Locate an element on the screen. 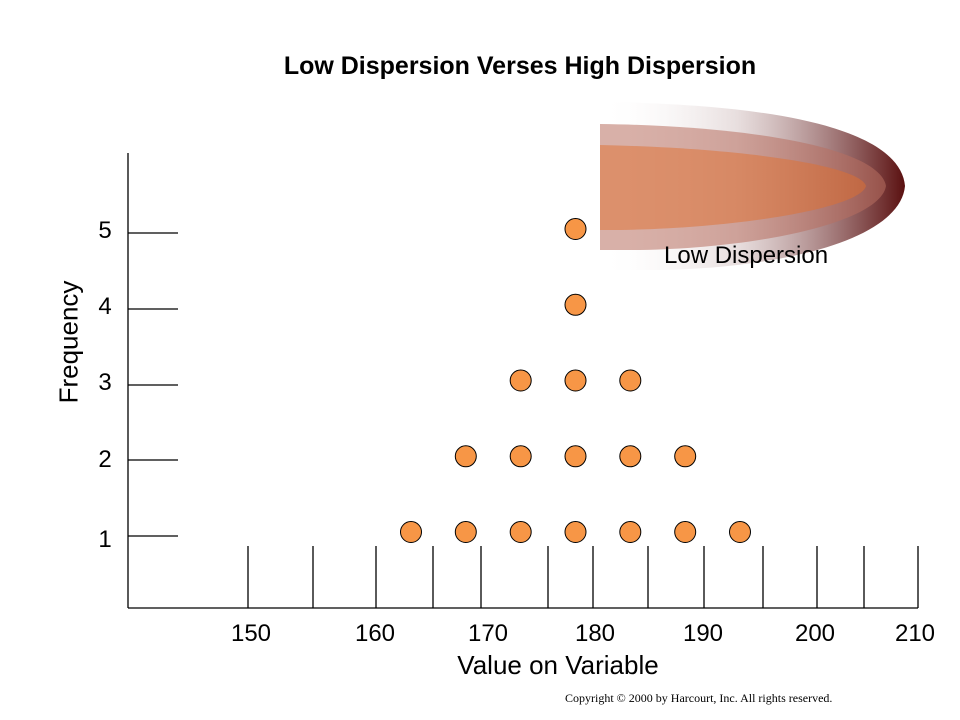  x-tick-label: 160 is located at coordinates (375, 633).